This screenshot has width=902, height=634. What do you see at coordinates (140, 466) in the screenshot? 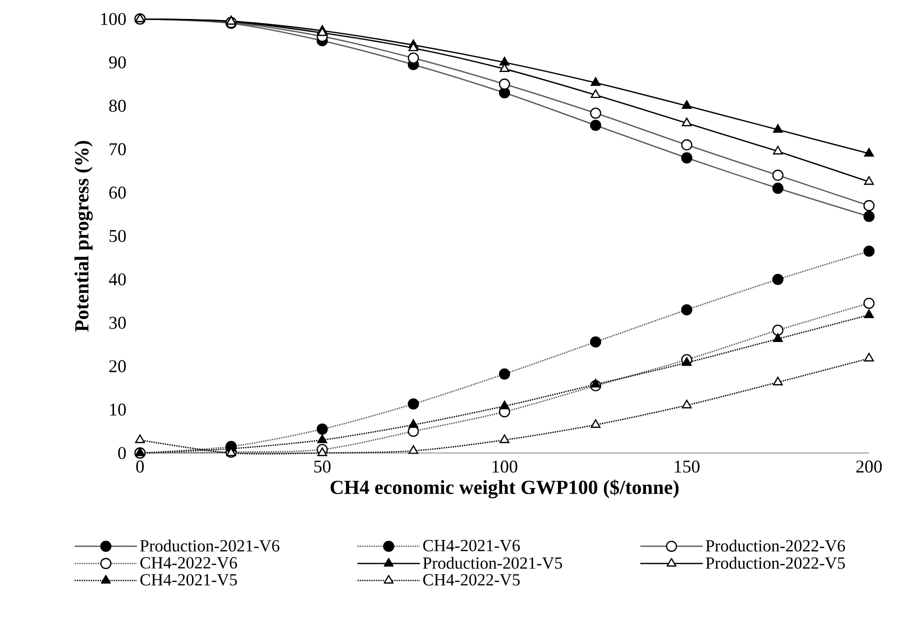
I see `x-tick-label: 0` at bounding box center [140, 466].